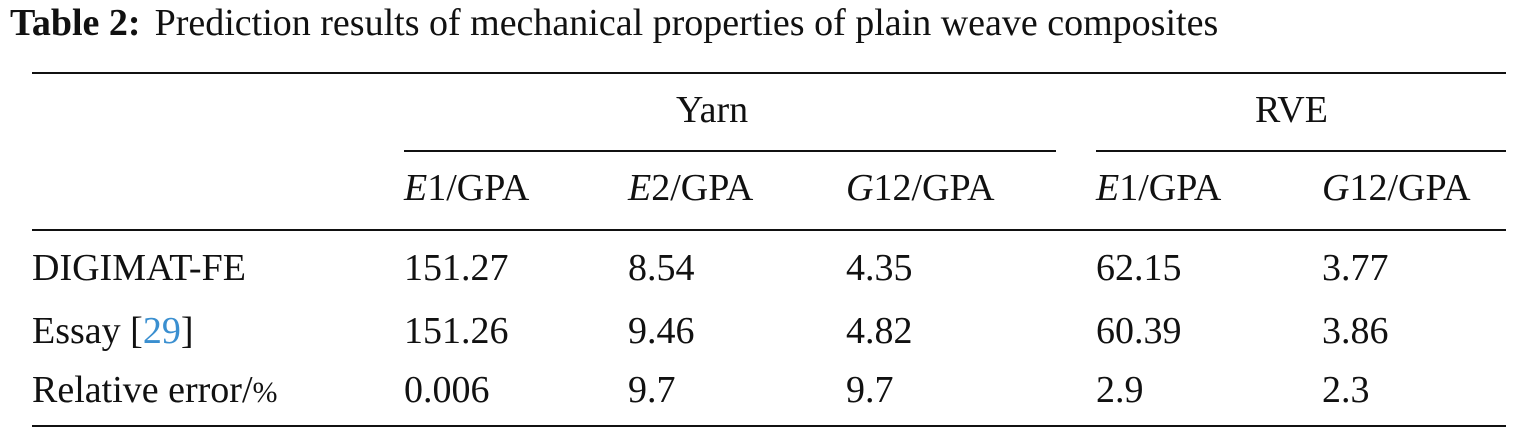 This screenshot has width=1525, height=433. Describe the element at coordinates (691, 188) in the screenshot. I see `column-header-yarn-e2: E2/GPA` at that location.